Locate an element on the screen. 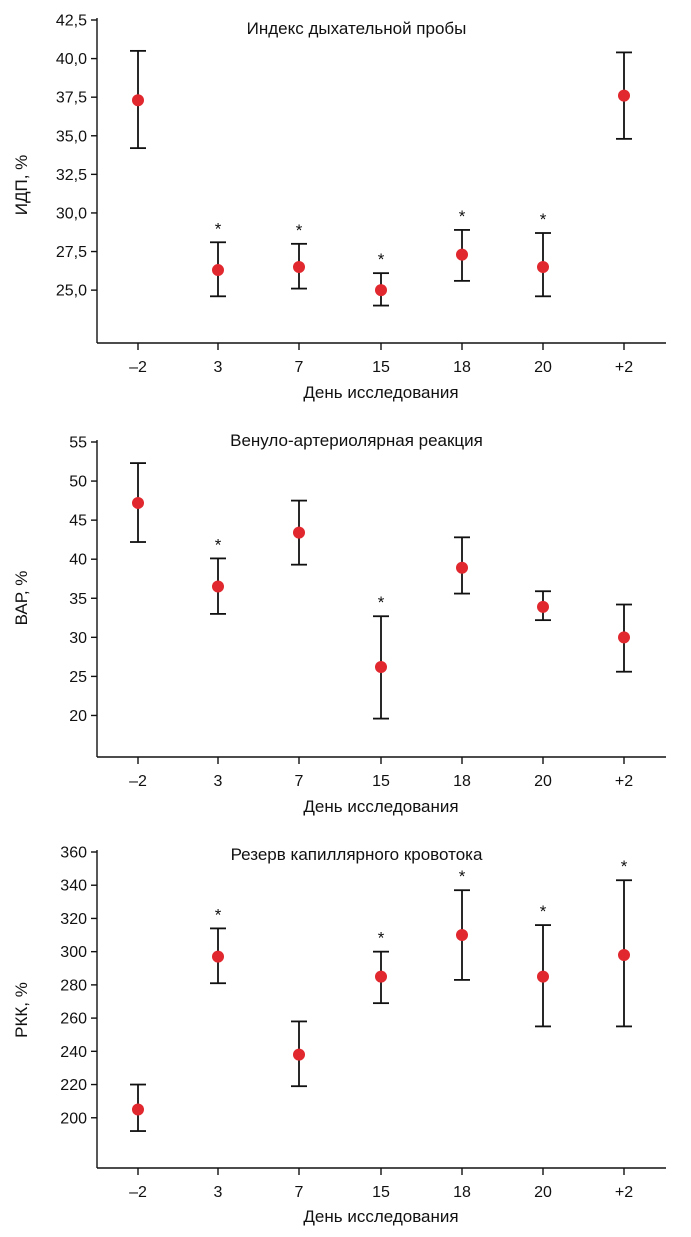 The image size is (691, 1237). y-tick-label: 32,5 is located at coordinates (71, 175).